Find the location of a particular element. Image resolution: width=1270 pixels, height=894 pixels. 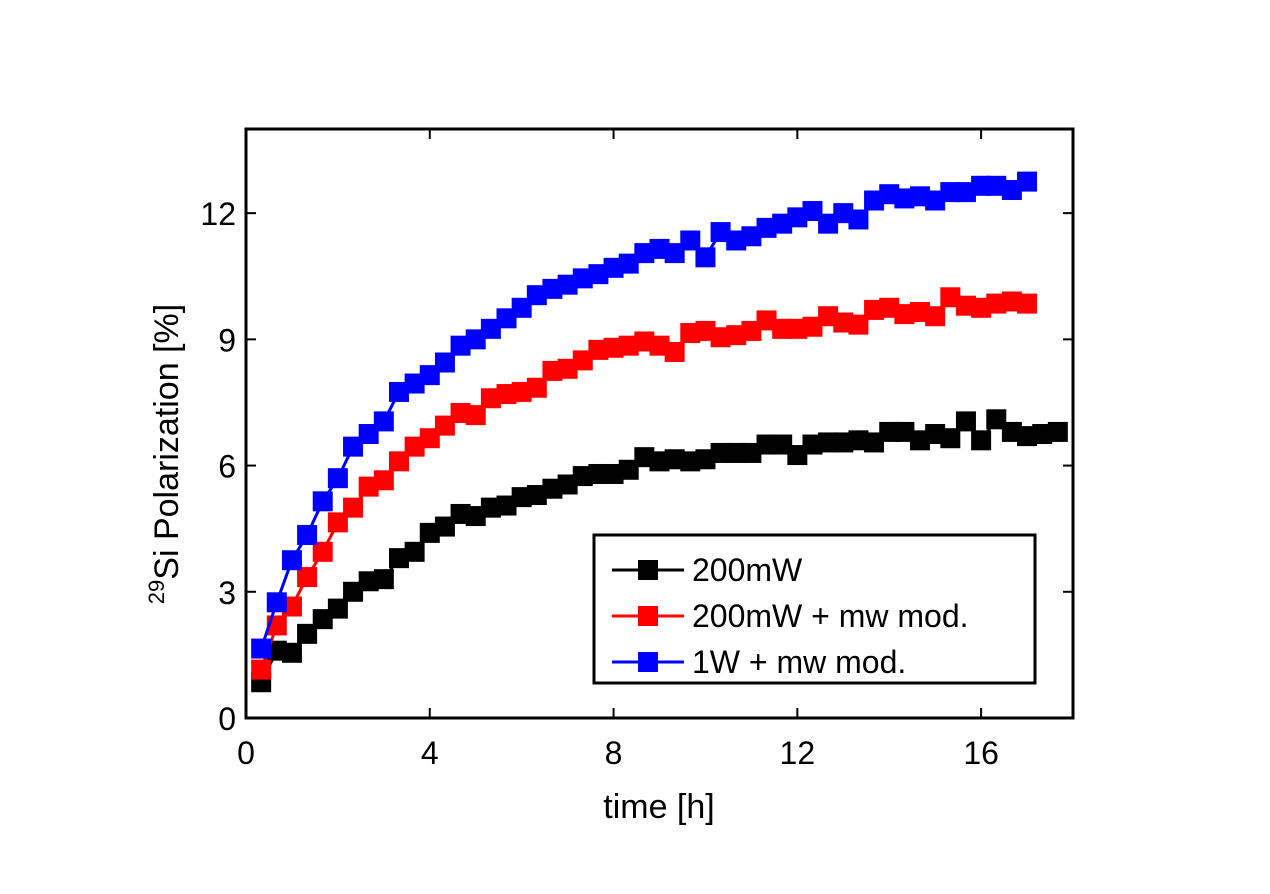

legend-item: 200mW is located at coordinates (707, 570).